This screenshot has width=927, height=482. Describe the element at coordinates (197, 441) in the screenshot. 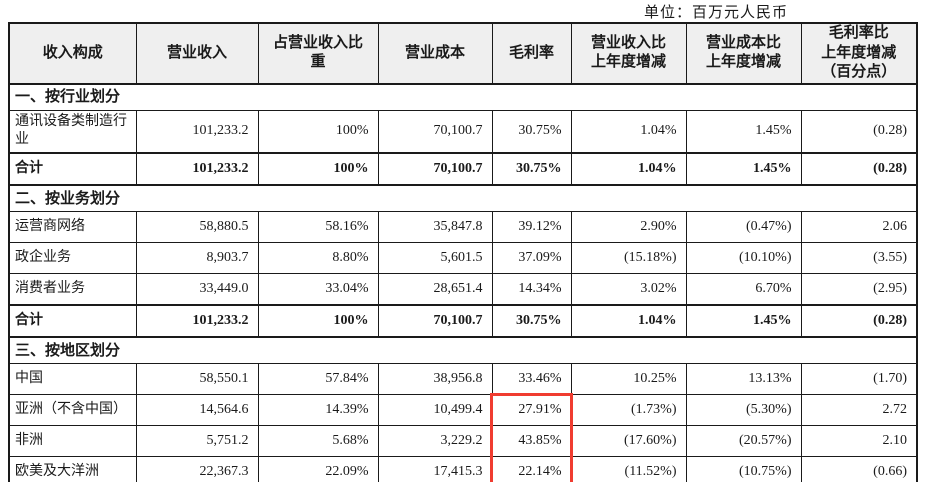

I see `cell-revenue: 5,751.2` at that location.